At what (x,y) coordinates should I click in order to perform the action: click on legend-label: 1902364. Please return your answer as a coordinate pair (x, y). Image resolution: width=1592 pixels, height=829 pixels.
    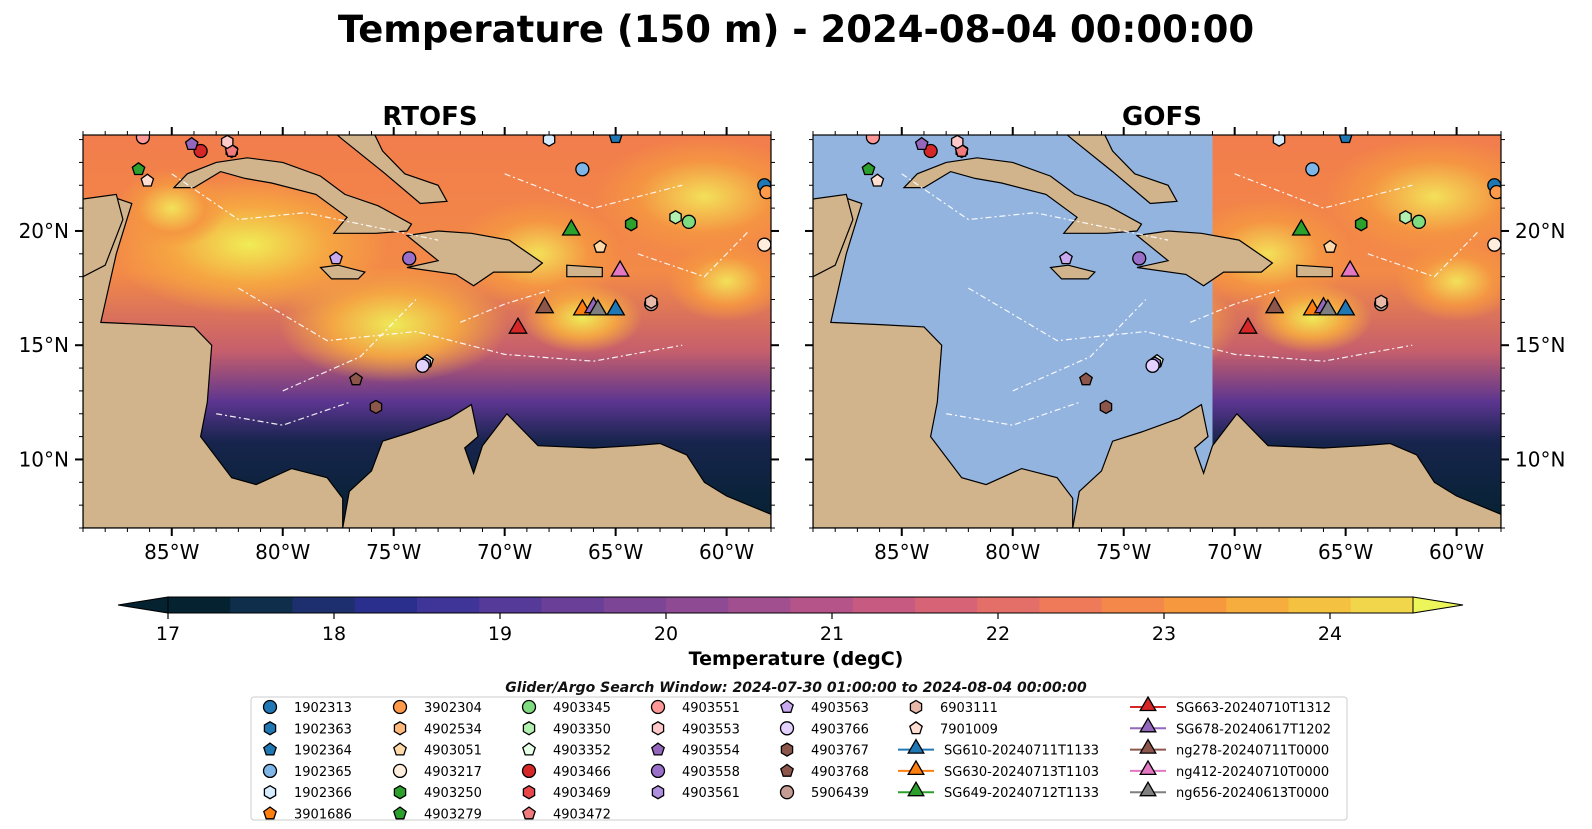
    Looking at the image, I should click on (323, 751).